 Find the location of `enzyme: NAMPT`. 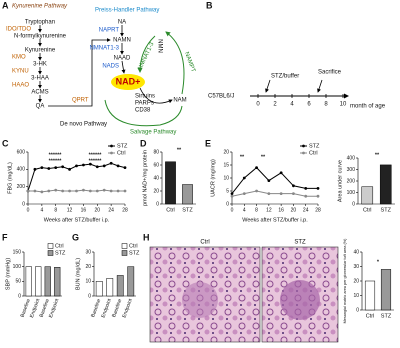

enzyme: NAMPT is located at coordinates (189, 62).